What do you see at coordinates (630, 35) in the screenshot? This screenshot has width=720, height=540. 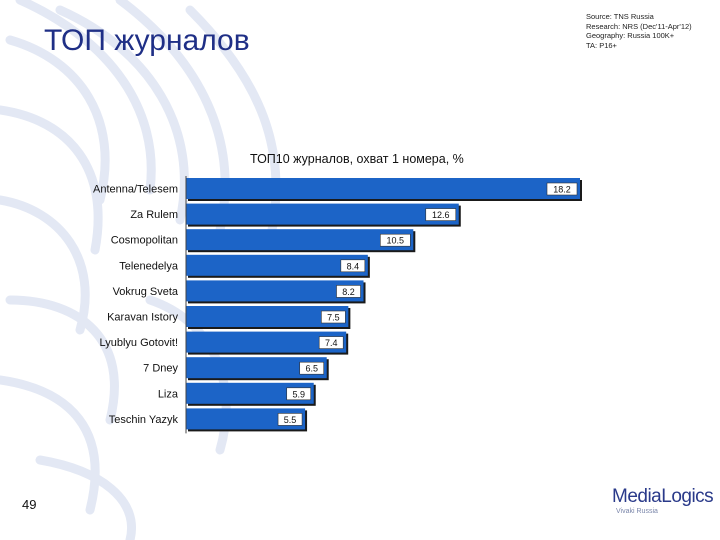 I see `geography-line: Geography: Russia 100K+` at bounding box center [630, 35].